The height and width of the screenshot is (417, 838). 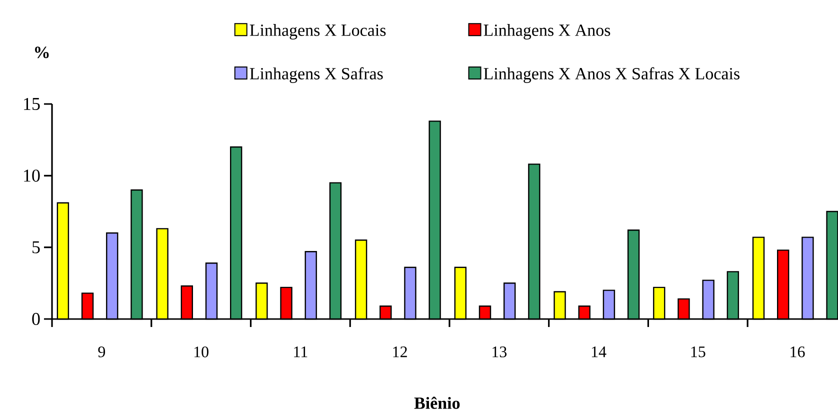 What do you see at coordinates (547, 32) in the screenshot?
I see `legend-label: Linhagens X Anos` at bounding box center [547, 32].